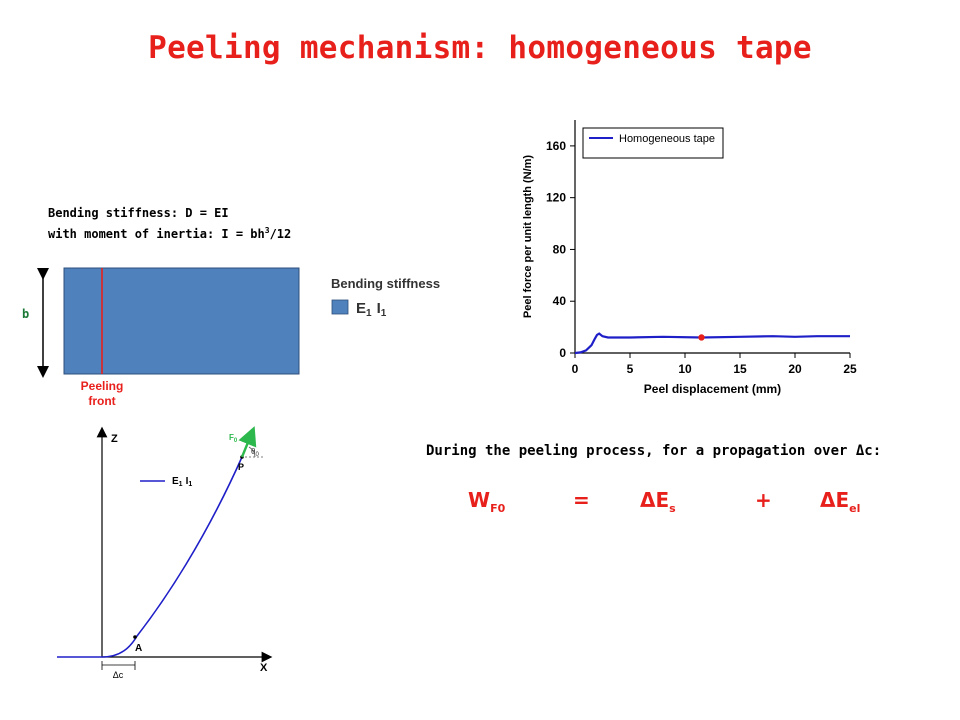 The image size is (960, 720). I want to click on x-axis-label: X, so click(264, 668).